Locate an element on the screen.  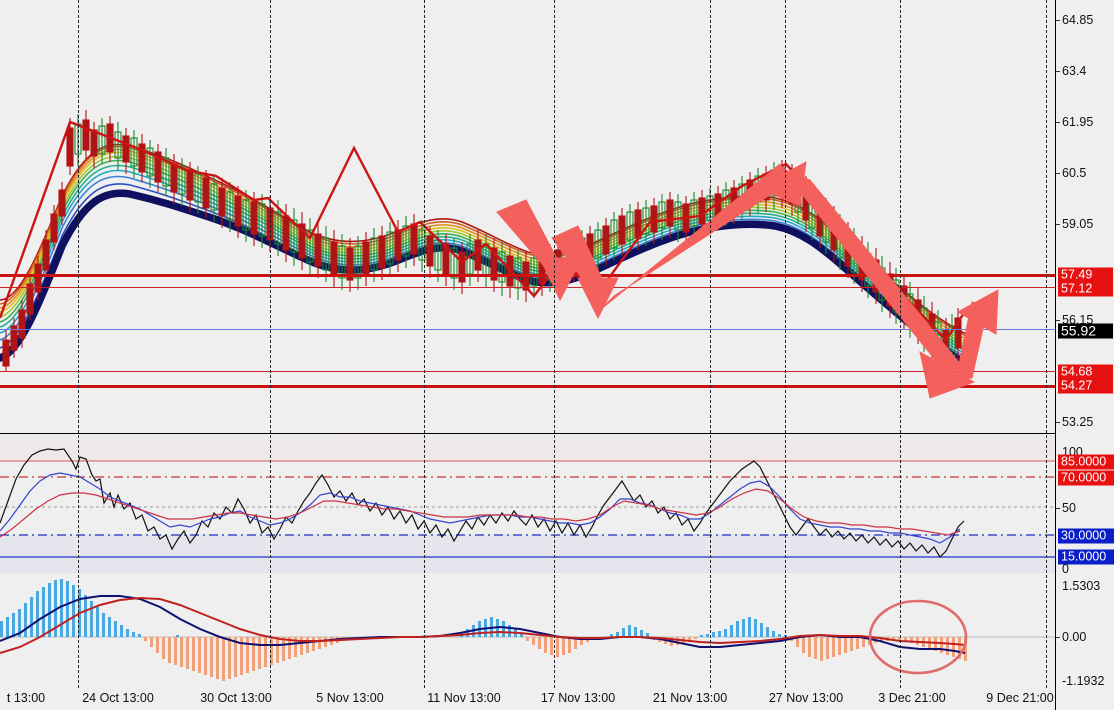
axis-label-rsi-0: 0 is located at coordinates (1065, 569).